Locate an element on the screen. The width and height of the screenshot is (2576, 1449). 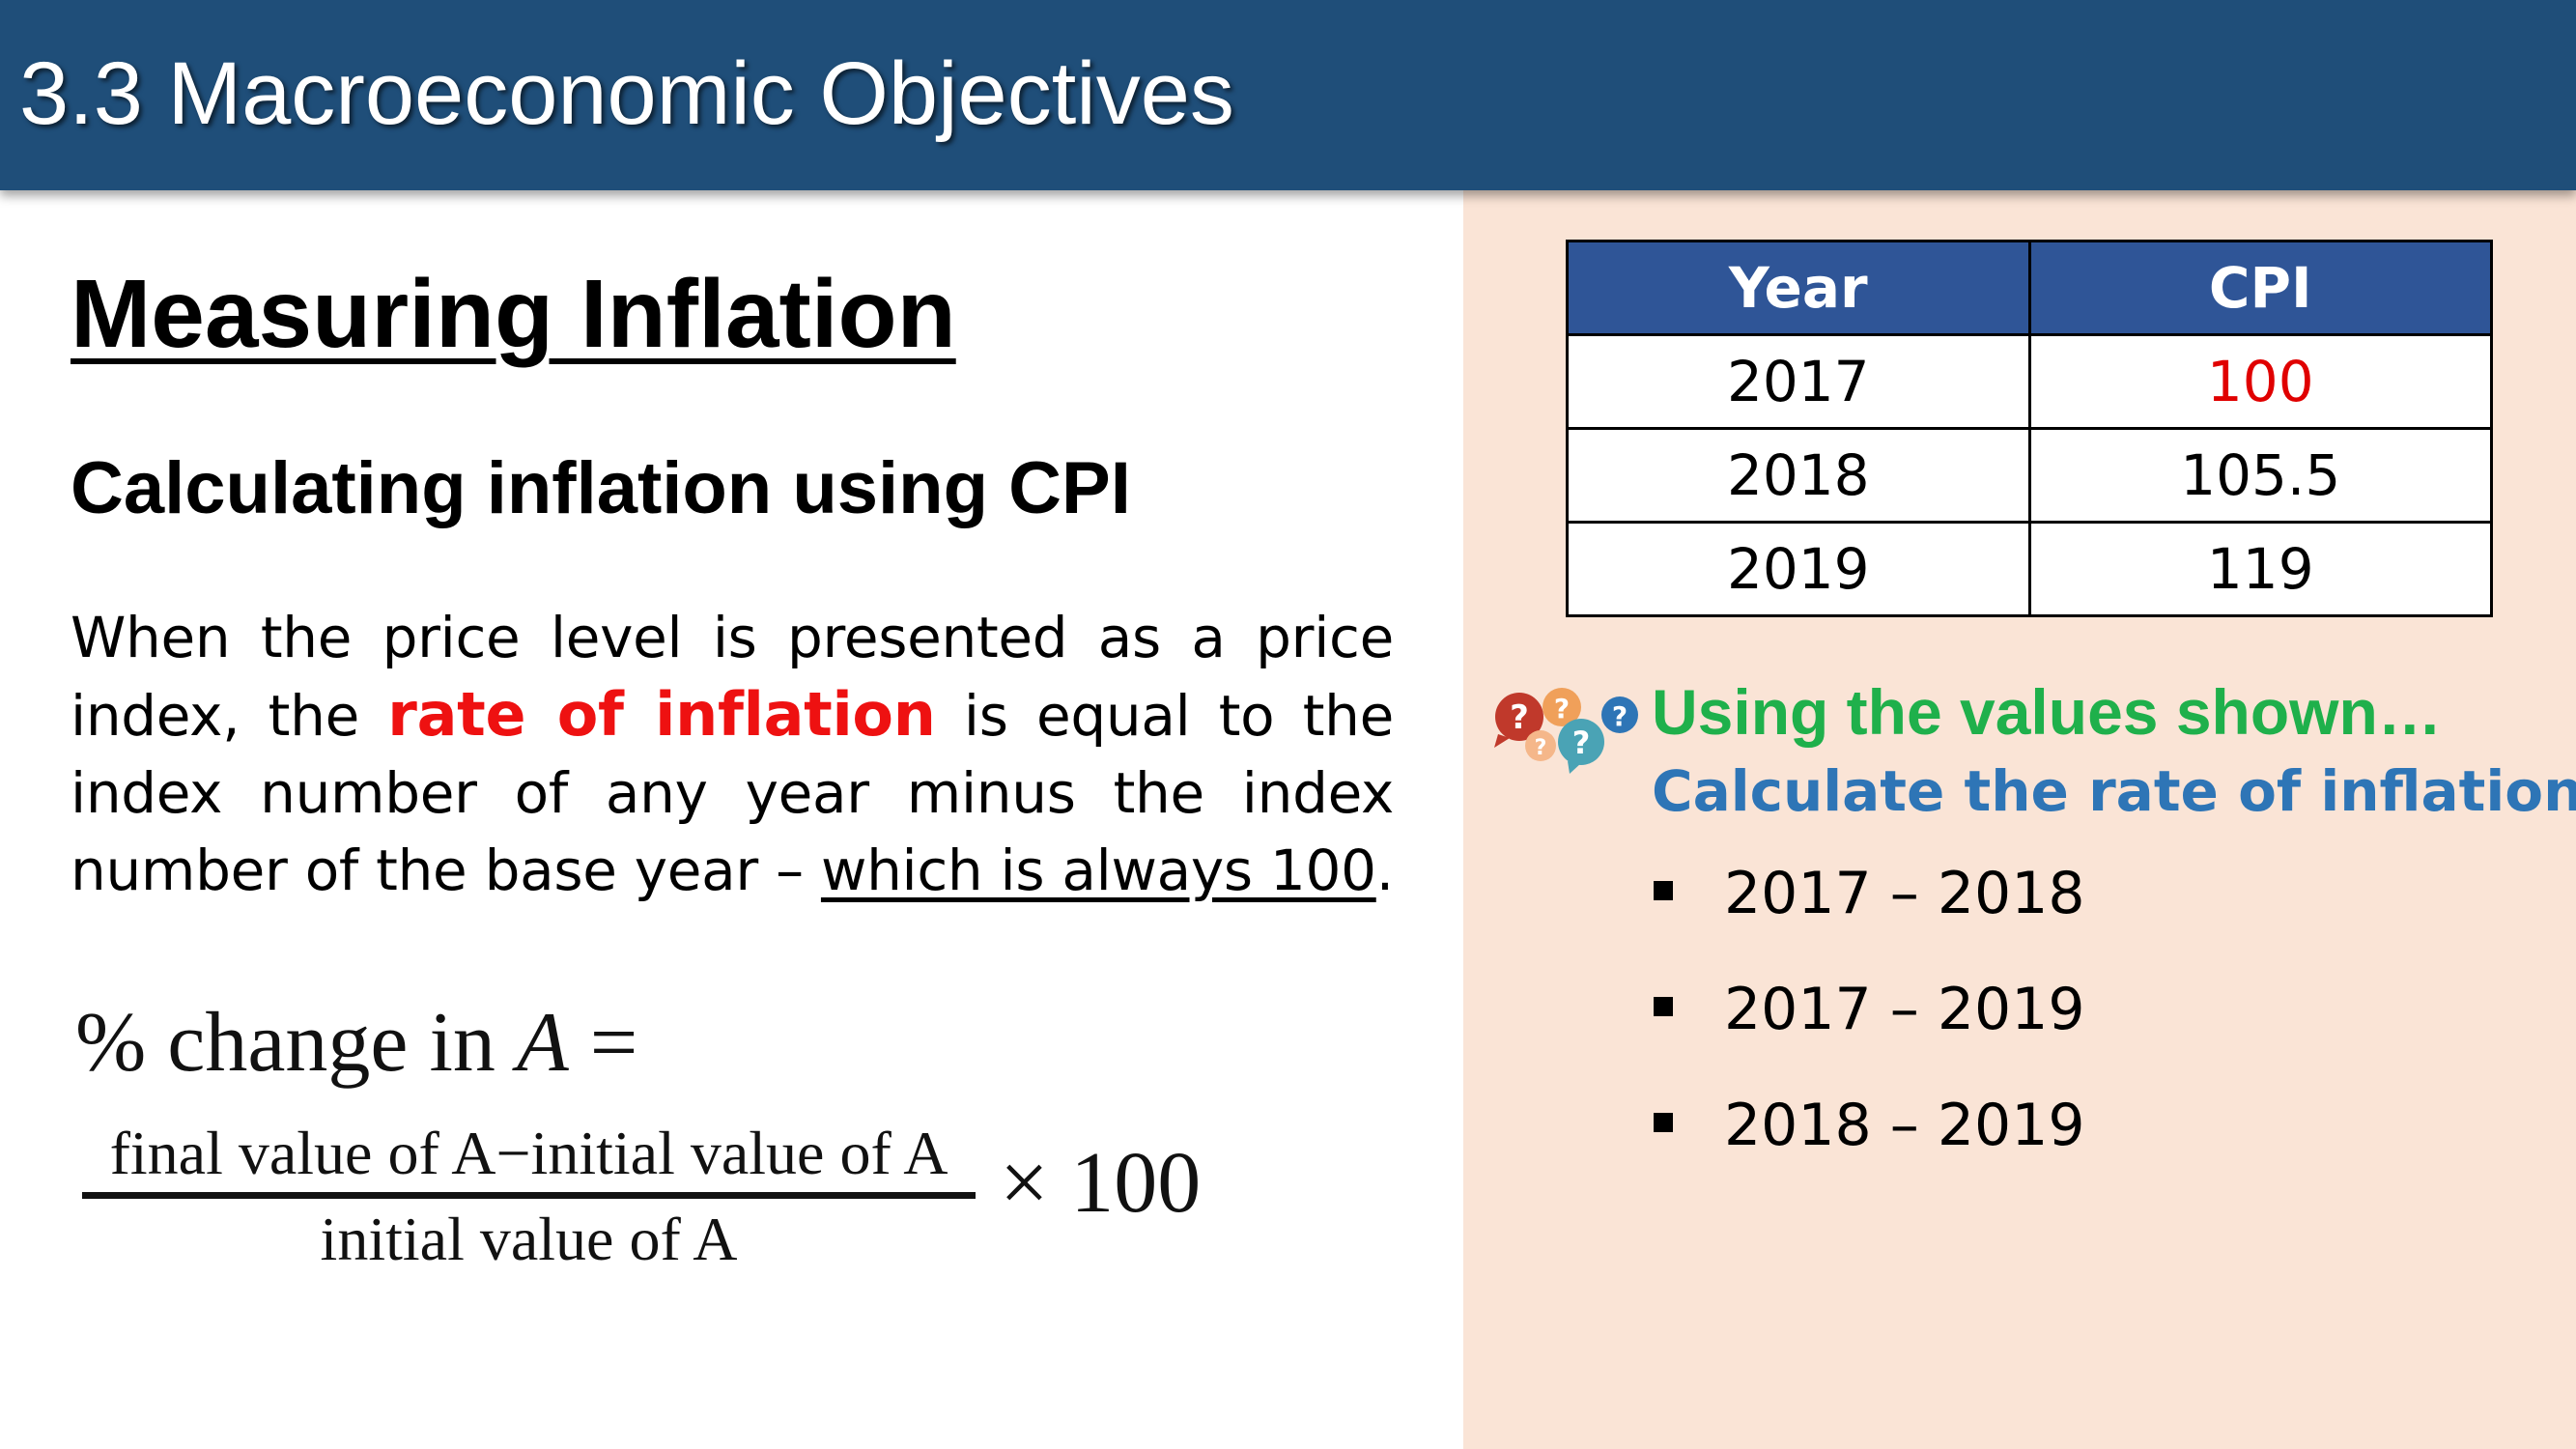
list-item: 2017 – 2019 is located at coordinates (1869, 1024).